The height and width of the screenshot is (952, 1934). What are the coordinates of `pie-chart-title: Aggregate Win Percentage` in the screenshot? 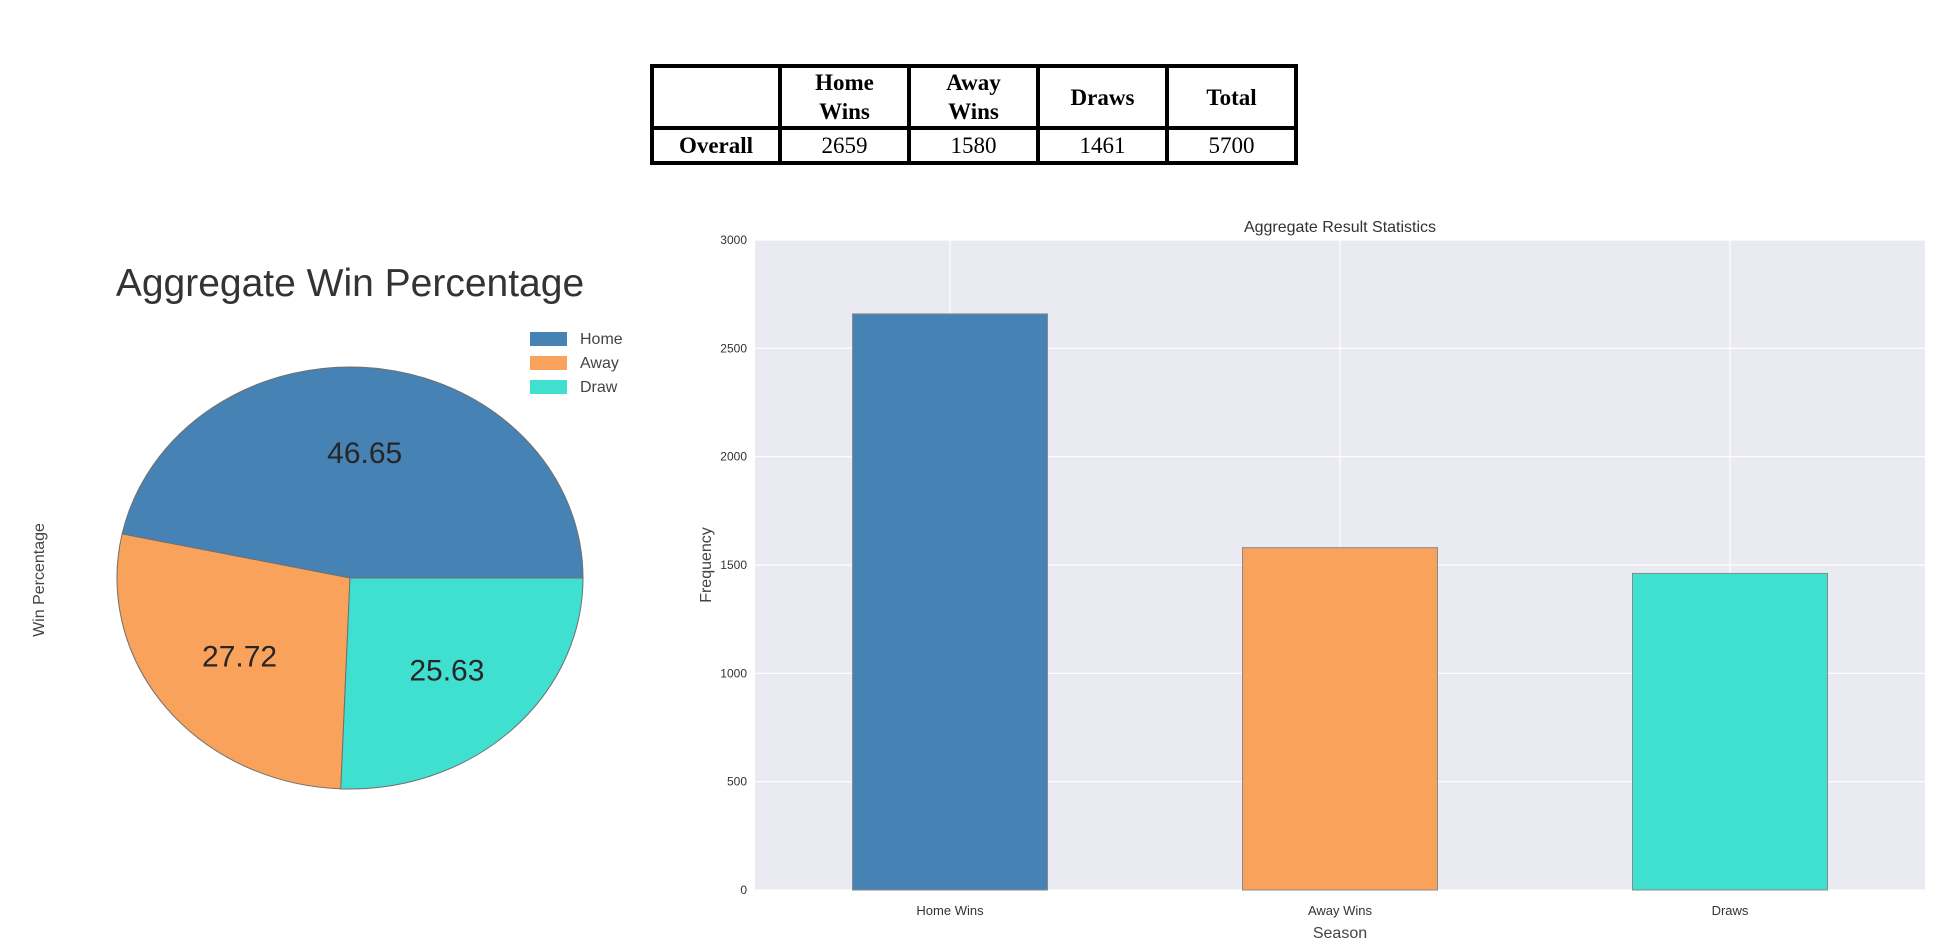 It's located at (350, 283).